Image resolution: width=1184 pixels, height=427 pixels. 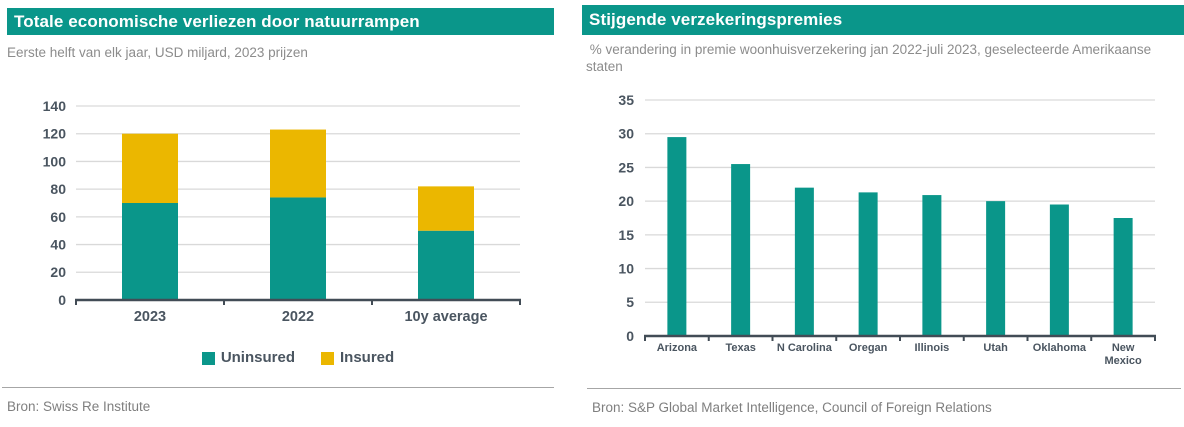 I want to click on bar-2023-insured, so click(x=150, y=168).